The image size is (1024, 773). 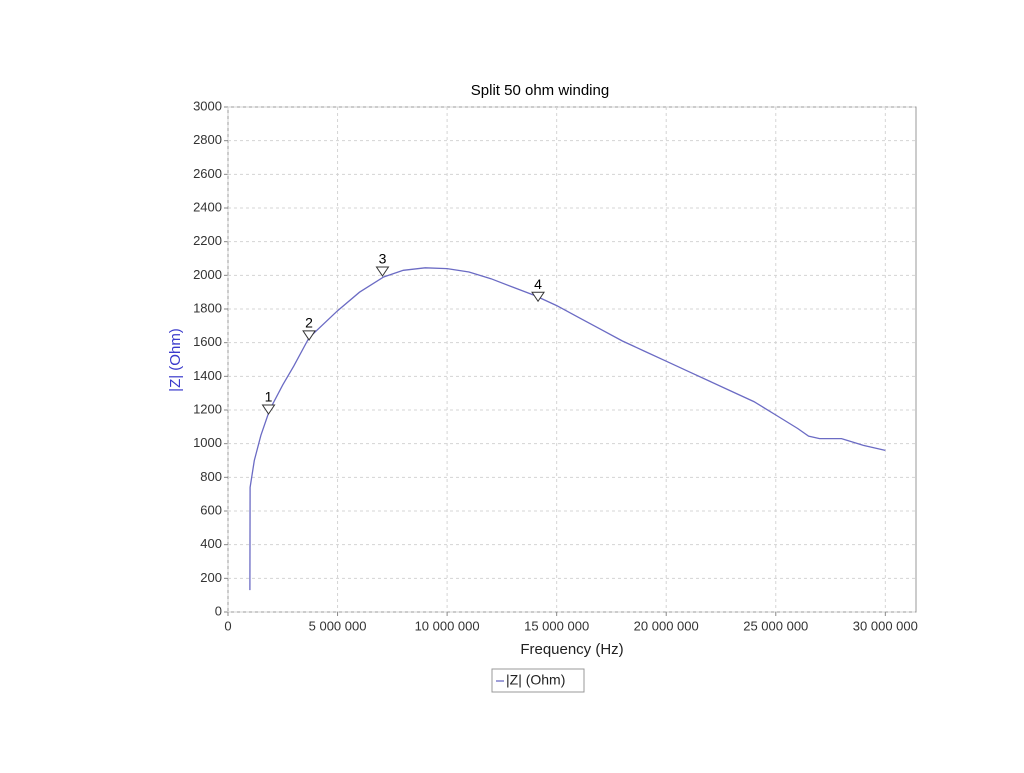 I want to click on marker-label: 2, so click(x=309, y=323).